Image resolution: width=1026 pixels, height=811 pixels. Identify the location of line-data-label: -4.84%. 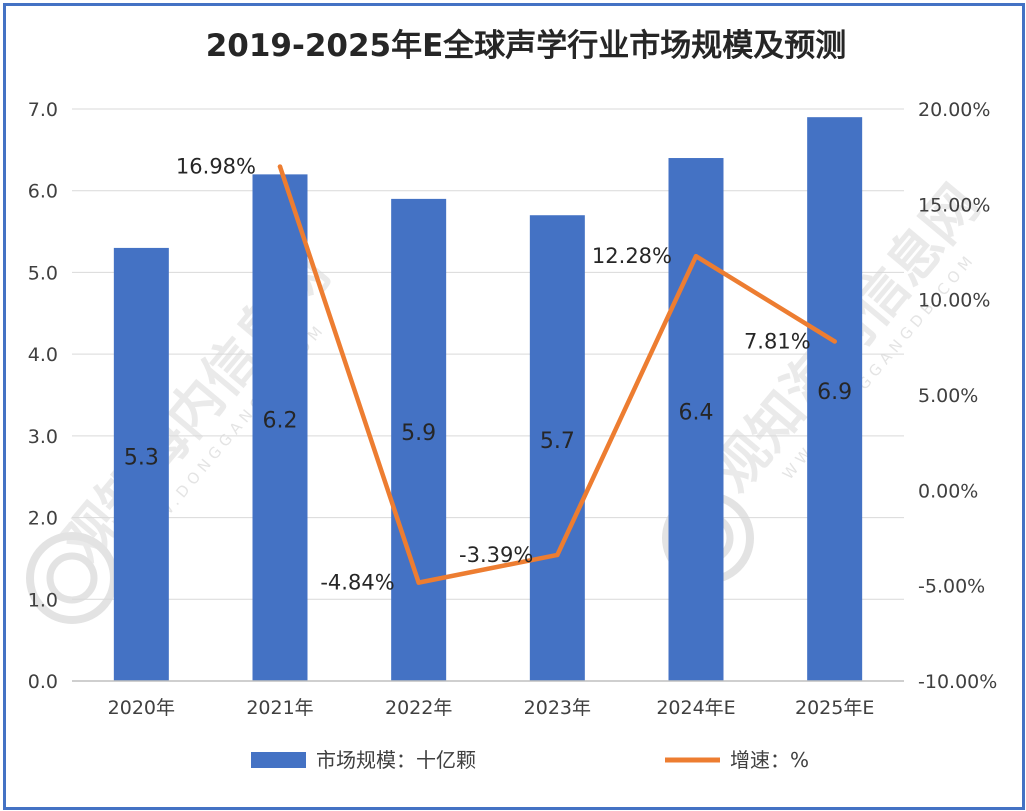
(357, 583).